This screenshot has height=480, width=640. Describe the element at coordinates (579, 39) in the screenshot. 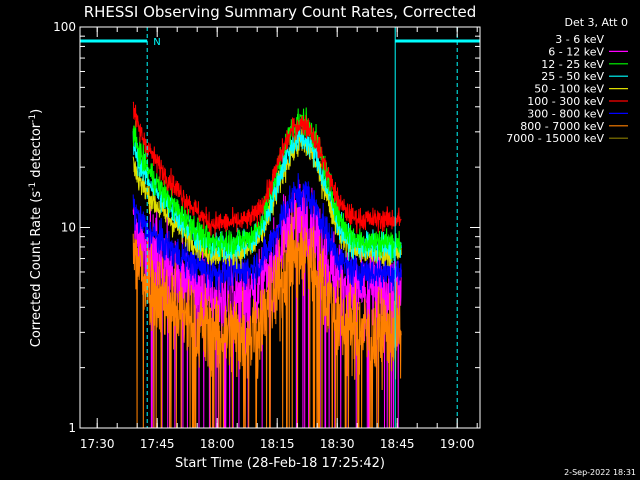

I see `legend-entry: 3 - 6 keV` at that location.